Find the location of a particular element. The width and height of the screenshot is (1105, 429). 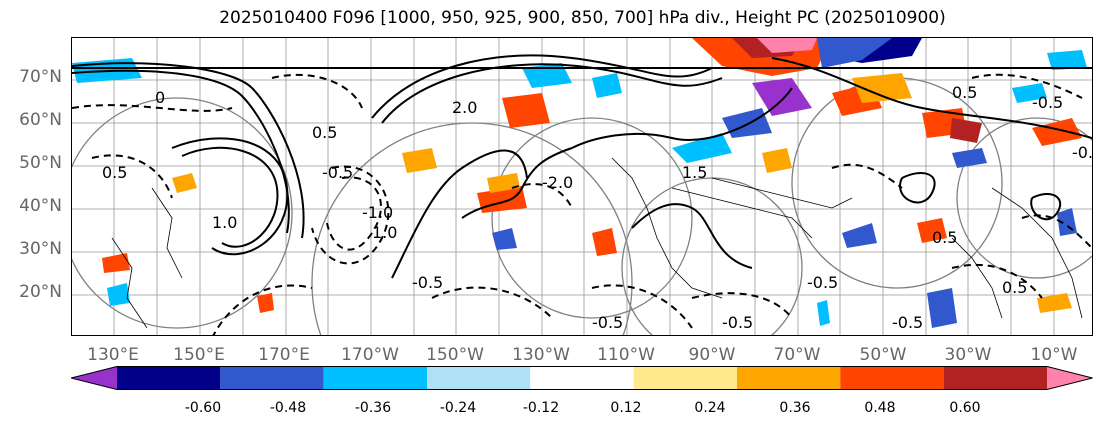

lon-label-170e: 170°E is located at coordinates (284, 355).